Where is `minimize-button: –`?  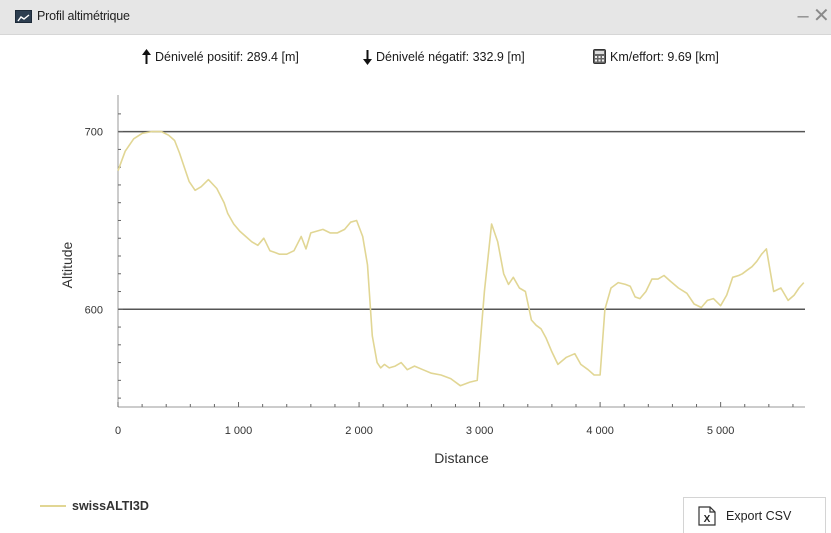 minimize-button: – is located at coordinates (803, 16).